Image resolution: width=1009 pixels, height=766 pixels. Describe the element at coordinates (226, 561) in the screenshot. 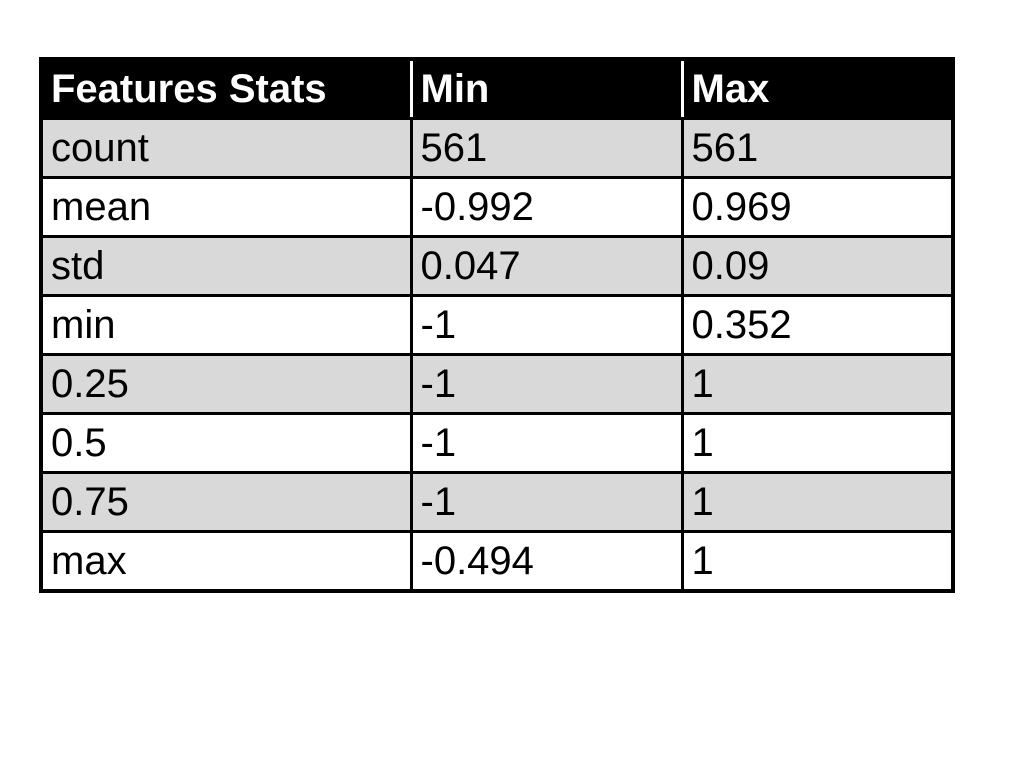

I see `row-label: max` at that location.